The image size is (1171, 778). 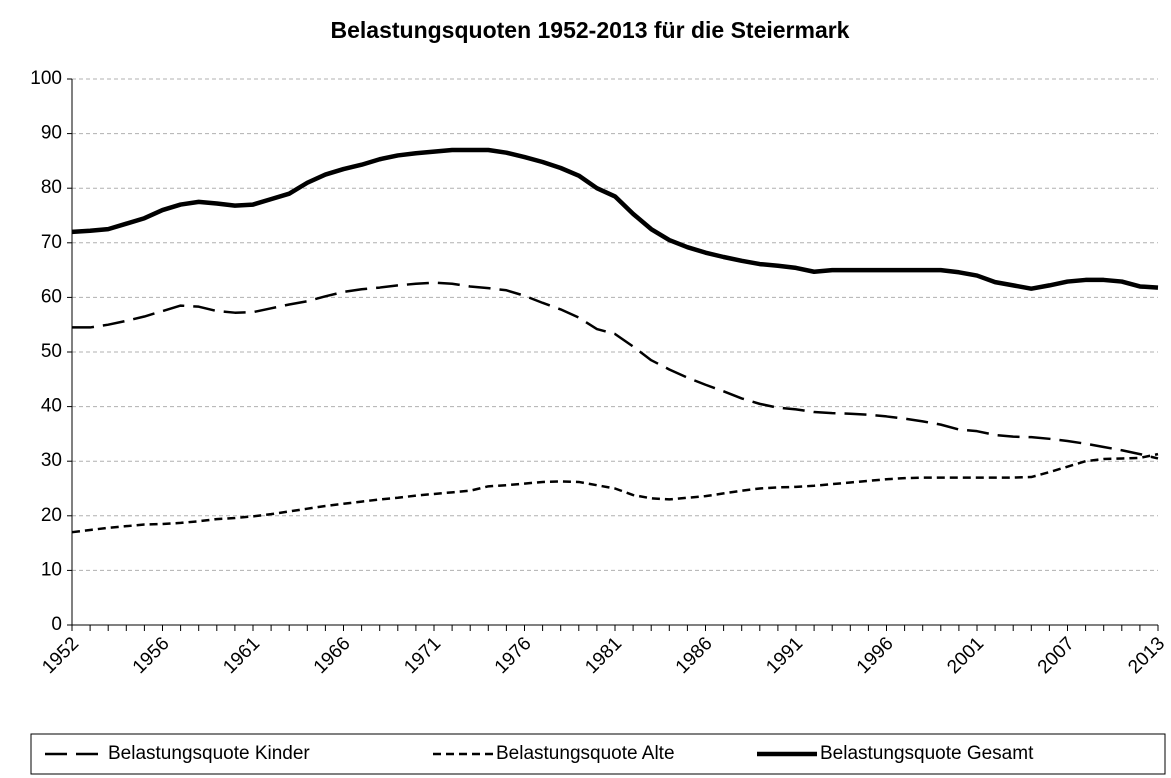 What do you see at coordinates (51, 515) in the screenshot?
I see `y-tick-label: 20` at bounding box center [51, 515].